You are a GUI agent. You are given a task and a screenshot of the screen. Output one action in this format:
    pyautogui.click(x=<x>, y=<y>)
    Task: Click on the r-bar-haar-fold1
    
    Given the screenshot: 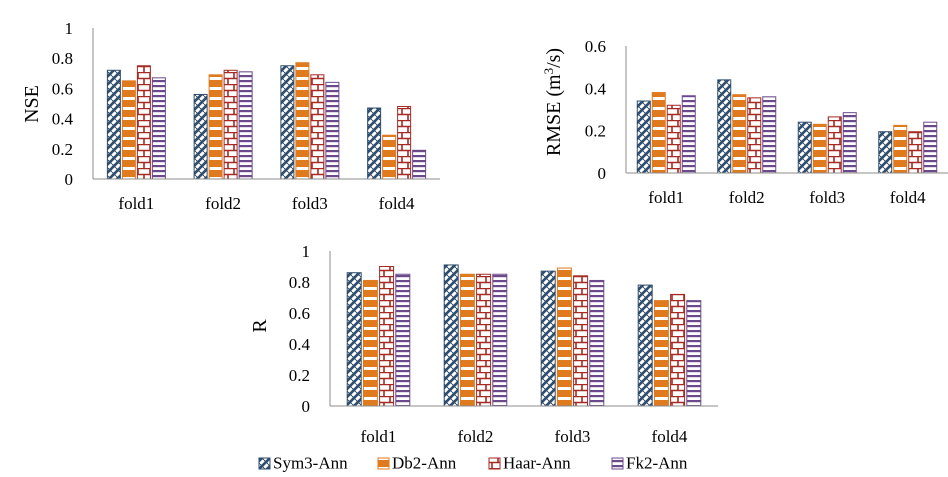 What is the action you would take?
    pyautogui.click(x=387, y=336)
    